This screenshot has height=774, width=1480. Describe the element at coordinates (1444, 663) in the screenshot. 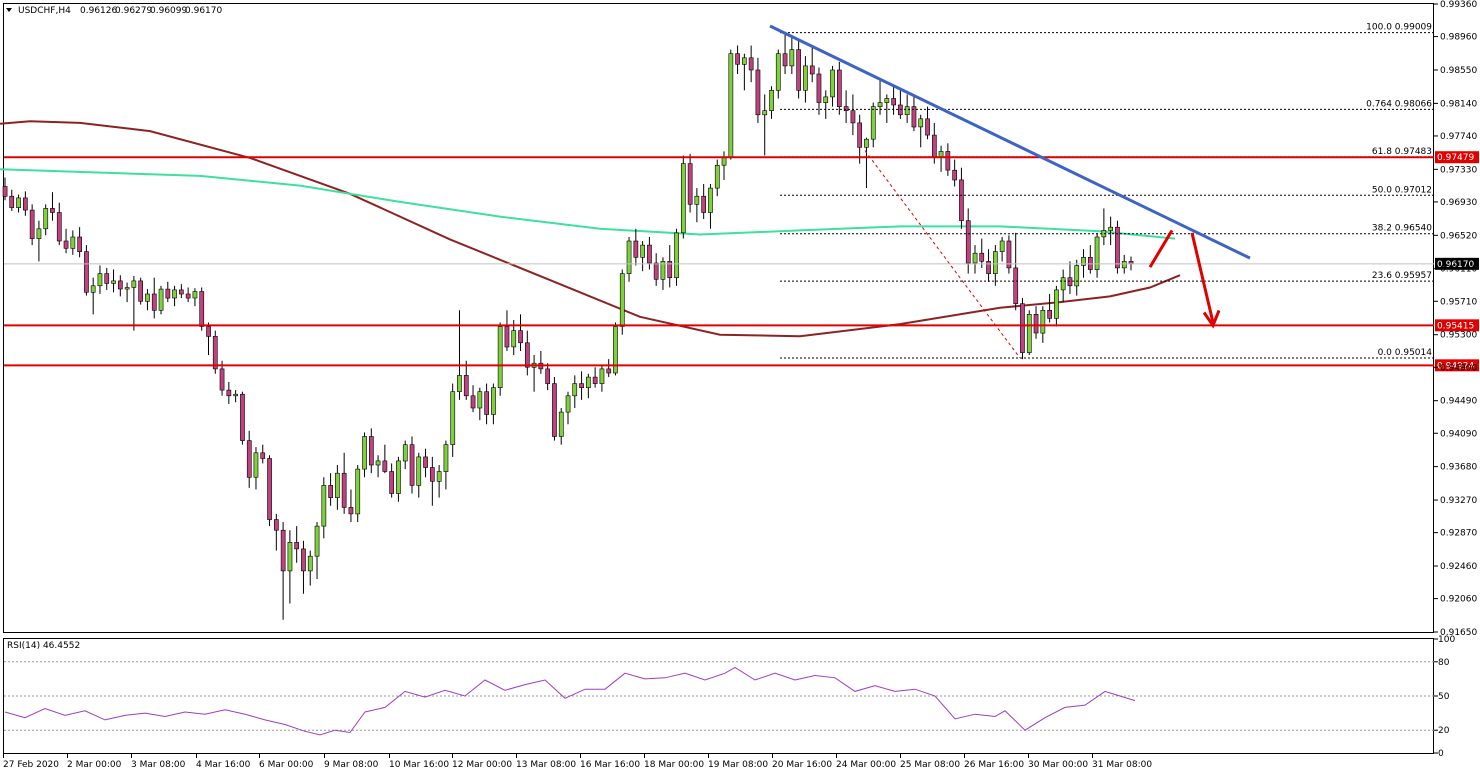

I see `rsi-tick-label: 80` at that location.